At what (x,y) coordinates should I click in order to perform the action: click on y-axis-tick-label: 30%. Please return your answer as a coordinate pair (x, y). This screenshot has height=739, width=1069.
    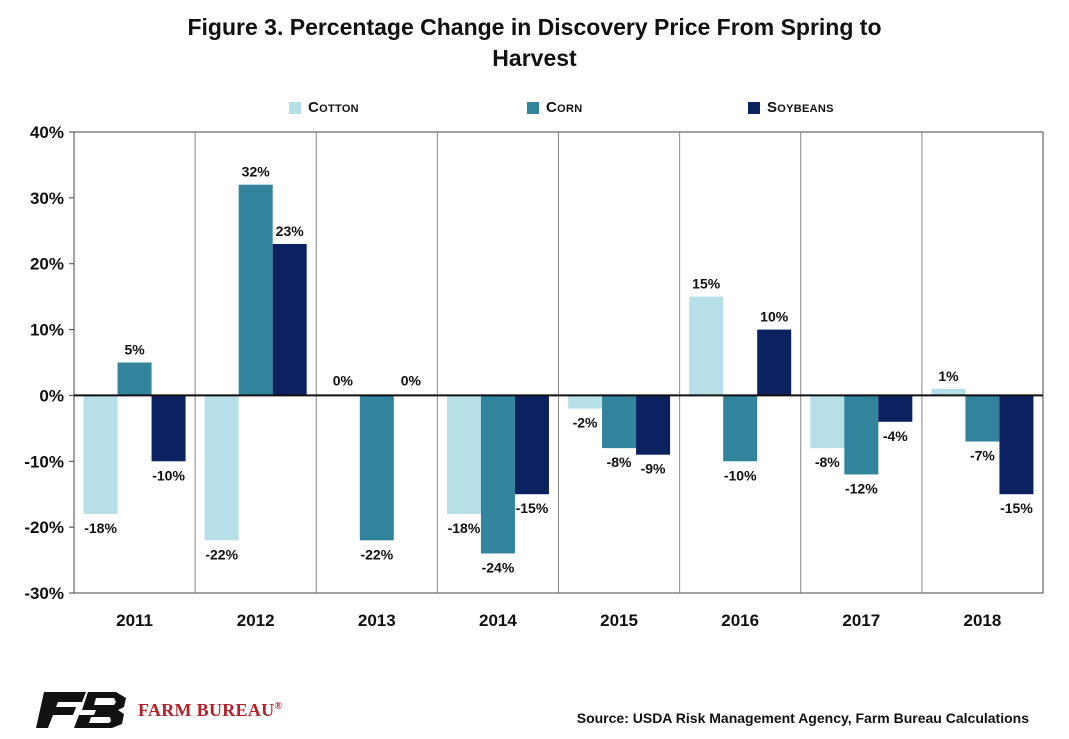
    Looking at the image, I should click on (47, 198).